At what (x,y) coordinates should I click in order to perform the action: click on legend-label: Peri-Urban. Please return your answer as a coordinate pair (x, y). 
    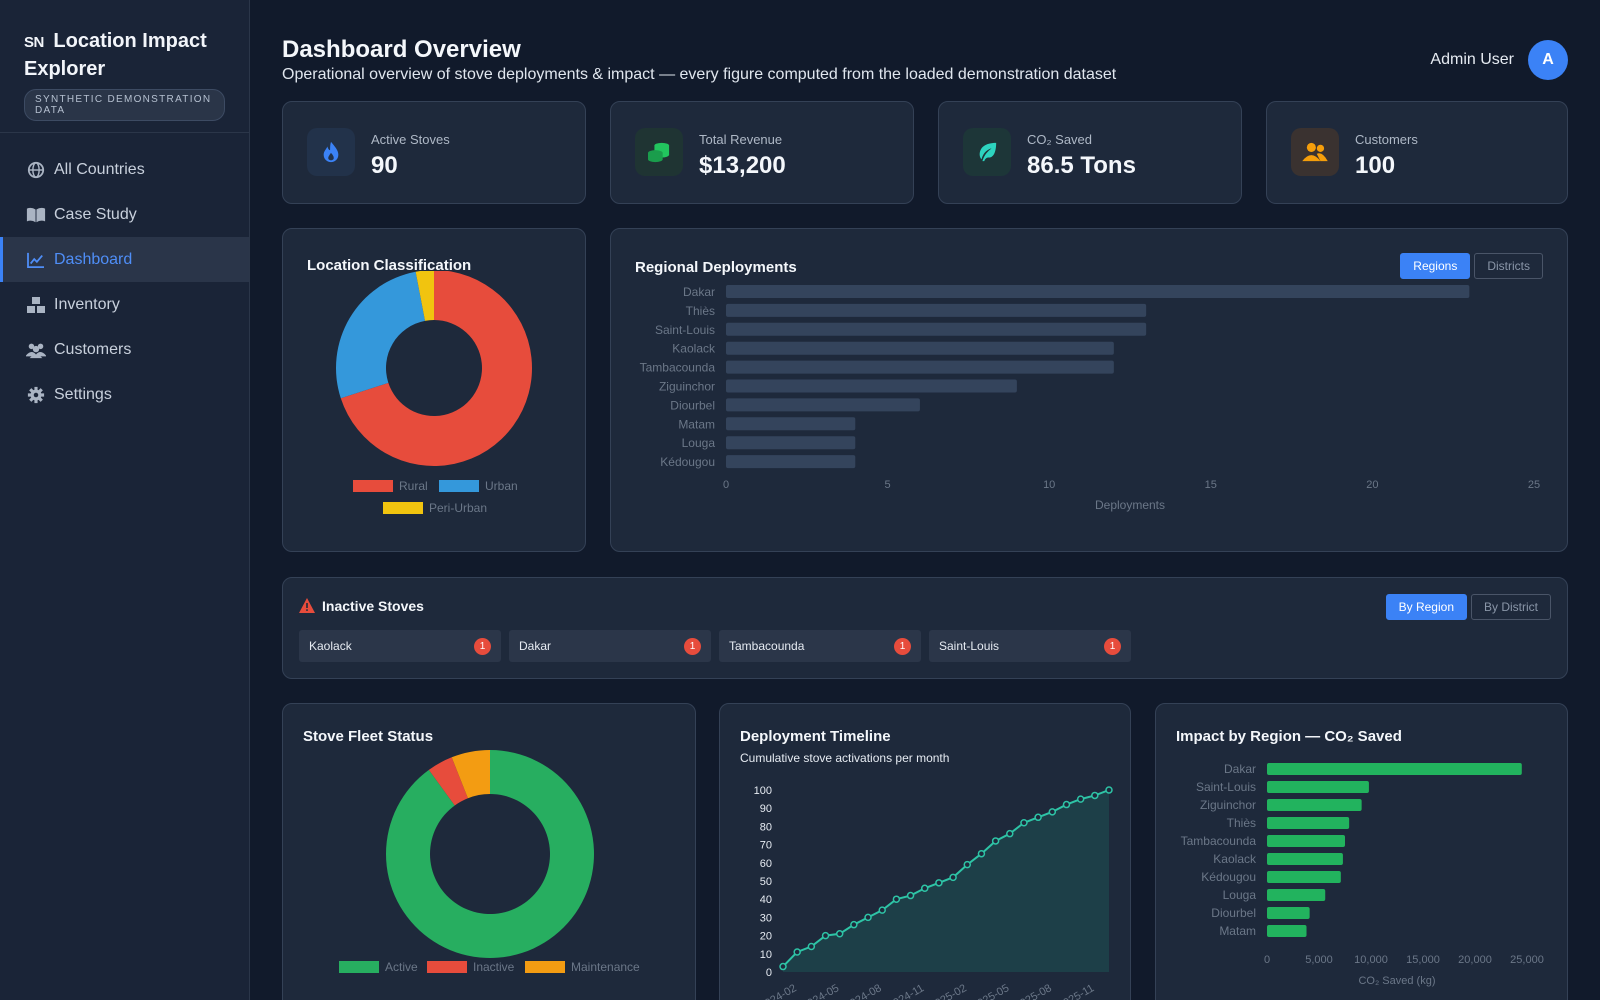
    Looking at the image, I should click on (458, 508).